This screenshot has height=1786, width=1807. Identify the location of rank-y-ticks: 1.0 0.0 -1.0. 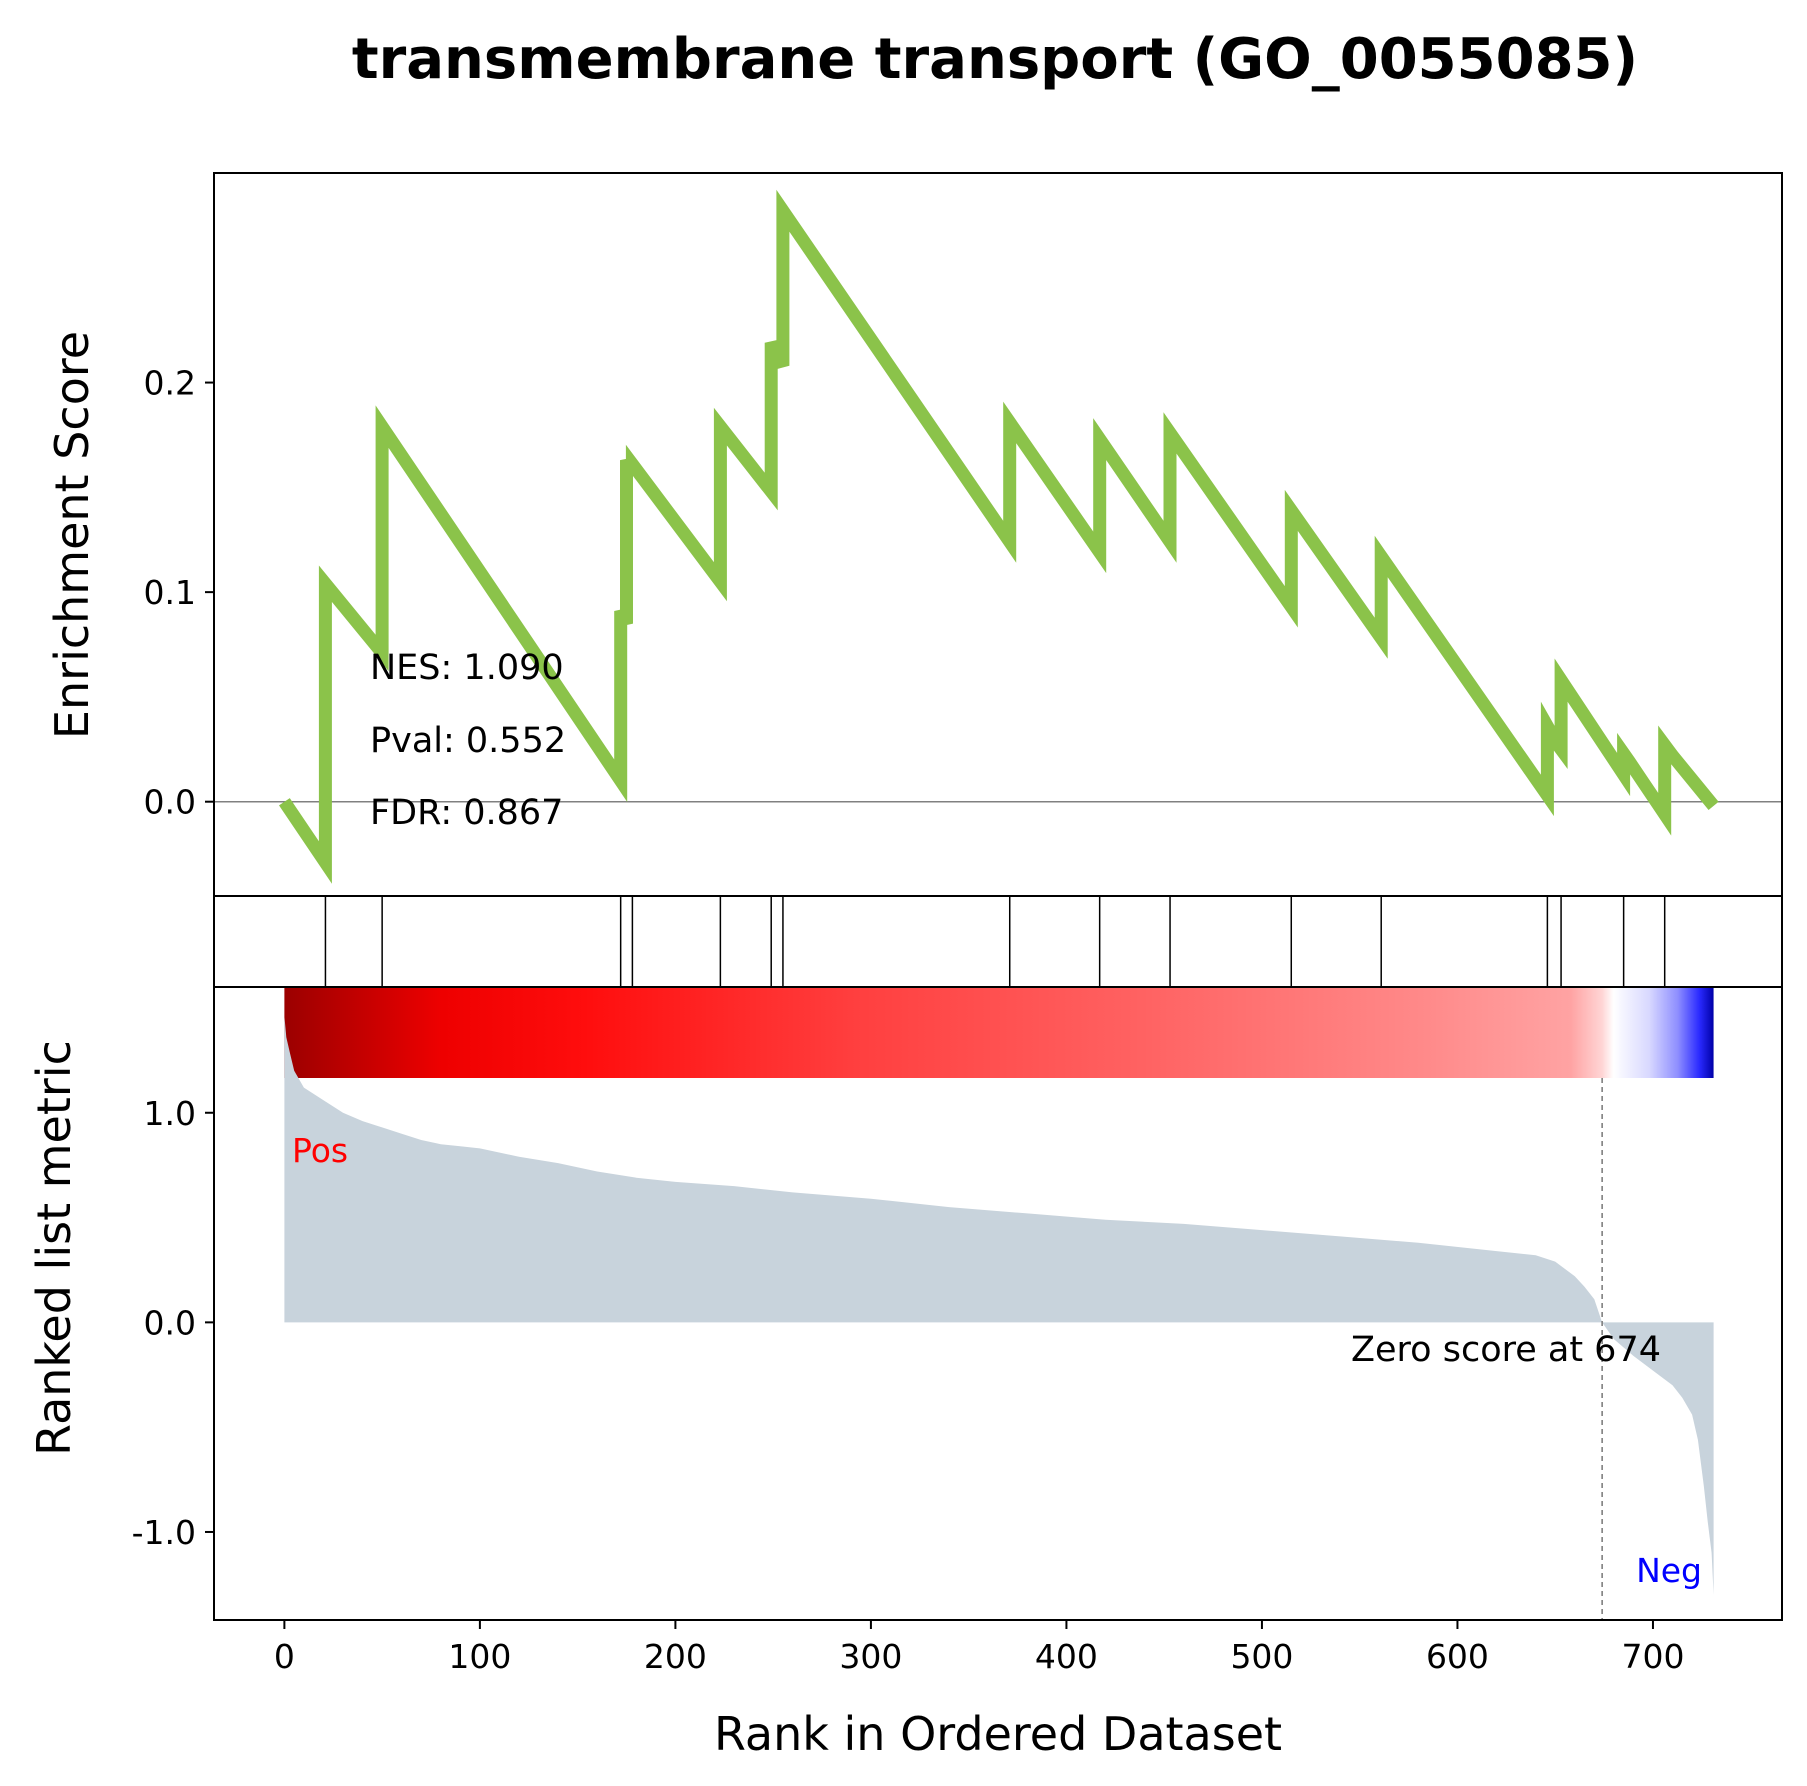
(173, 1323).